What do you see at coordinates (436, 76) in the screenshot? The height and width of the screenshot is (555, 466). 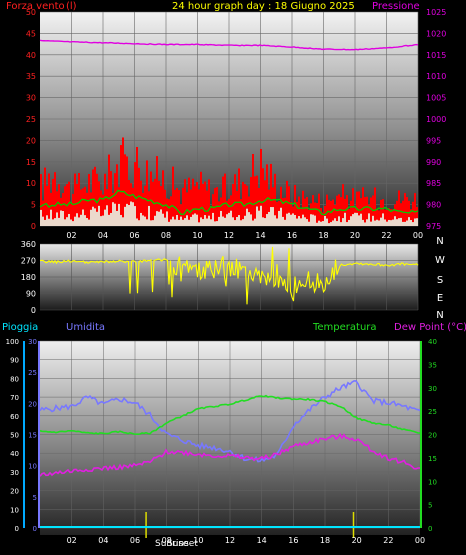 I see `pressure-tick-label: 1010` at bounding box center [436, 76].